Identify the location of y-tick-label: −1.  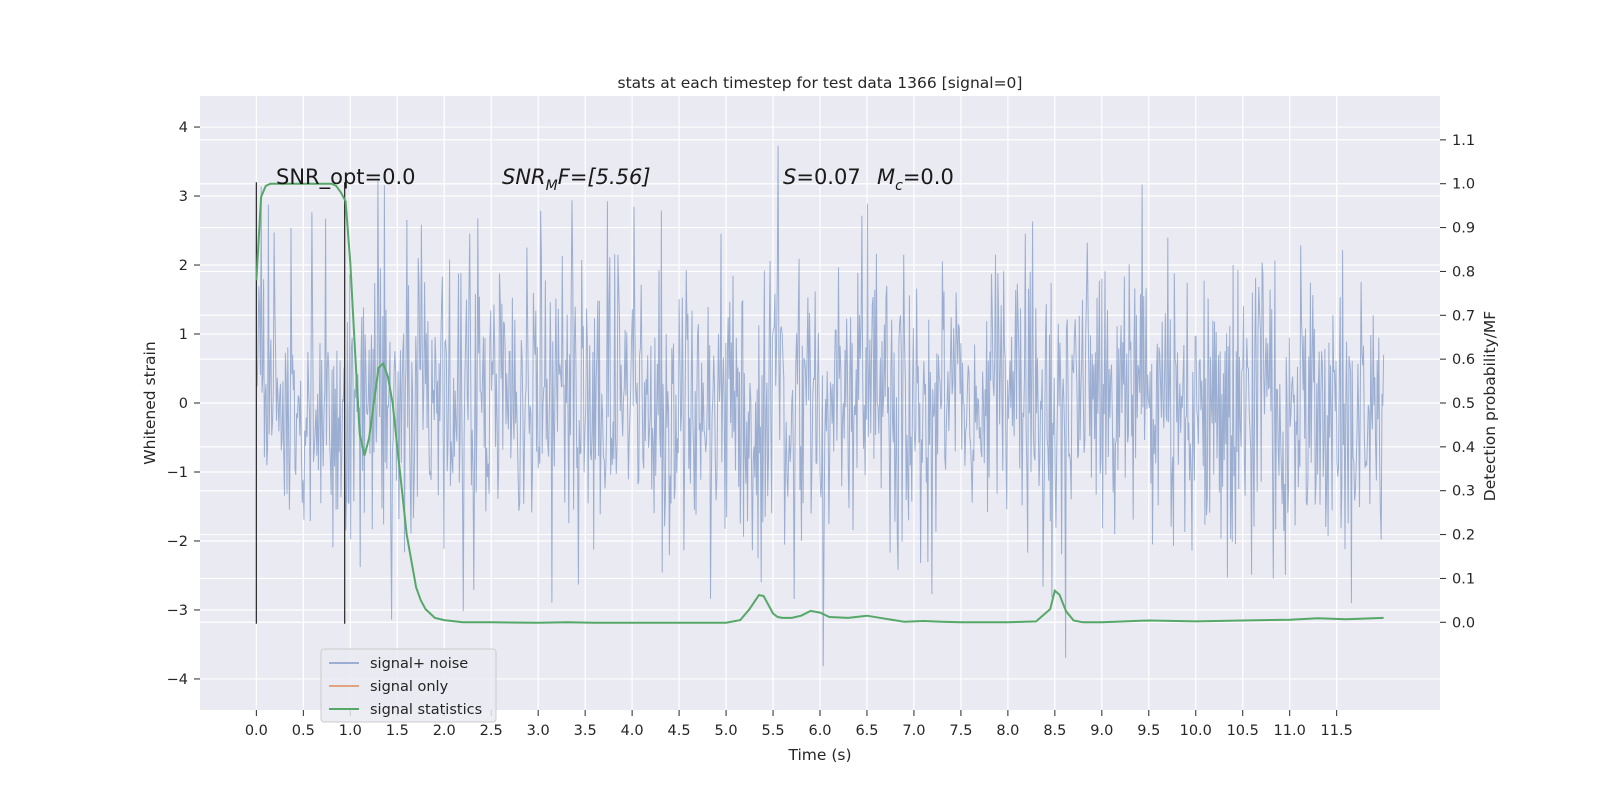
(177, 473).